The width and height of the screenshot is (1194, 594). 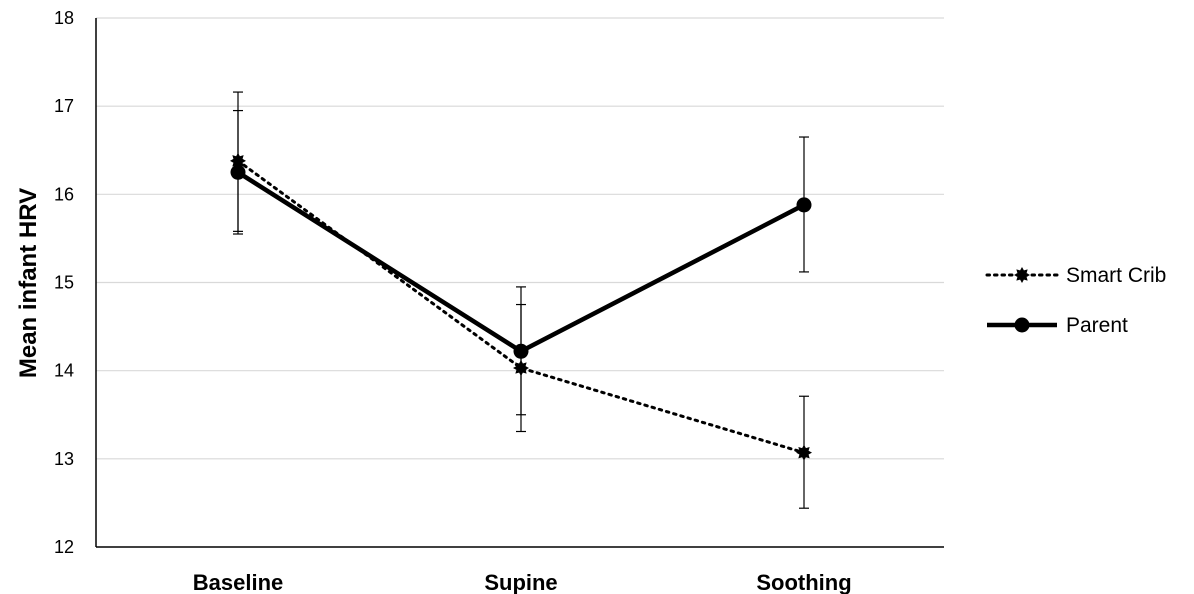 What do you see at coordinates (1116, 275) in the screenshot?
I see `legend-smart-crib-label: Smart Crib` at bounding box center [1116, 275].